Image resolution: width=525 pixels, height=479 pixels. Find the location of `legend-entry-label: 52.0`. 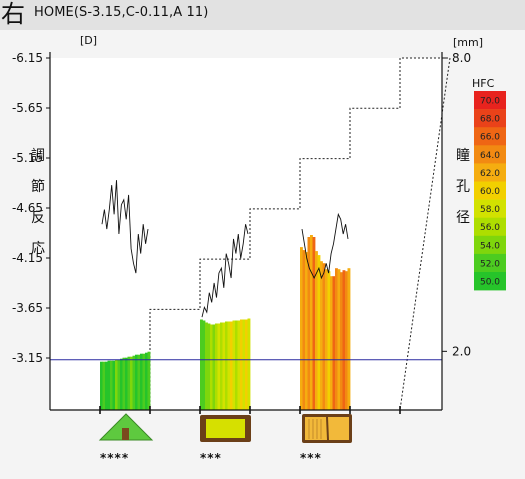

legend-entry-label: 52.0 is located at coordinates (490, 264).